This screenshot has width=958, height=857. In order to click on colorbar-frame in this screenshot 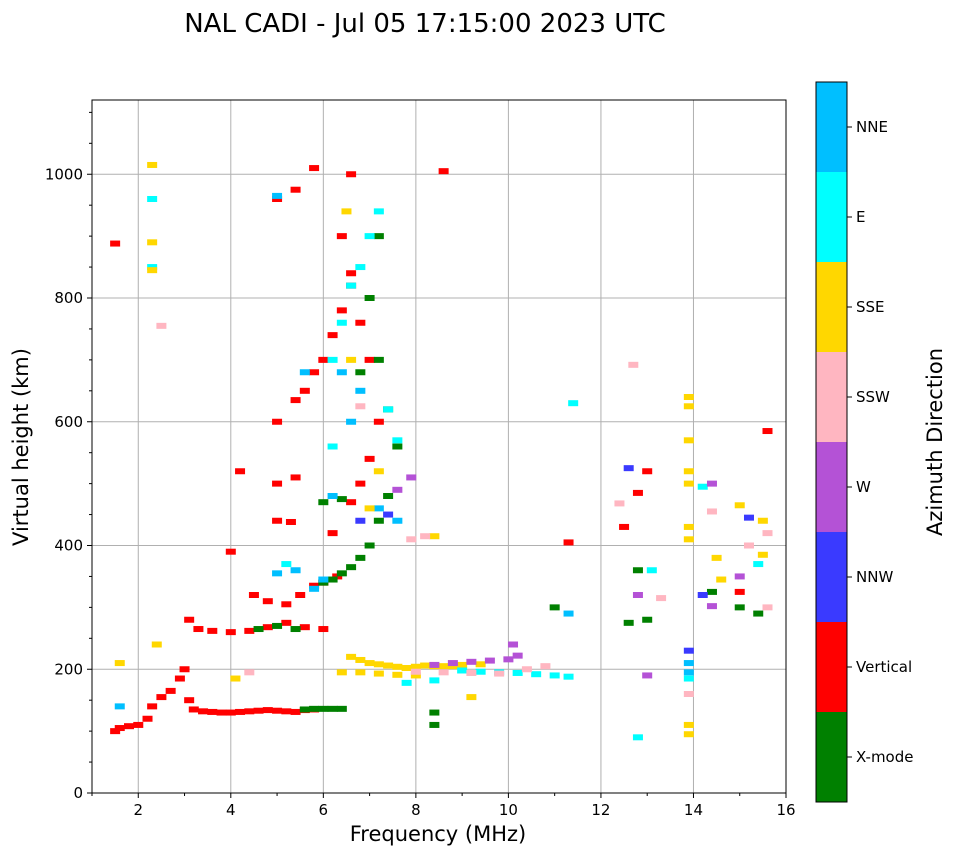, I will do `click(831, 442)`.